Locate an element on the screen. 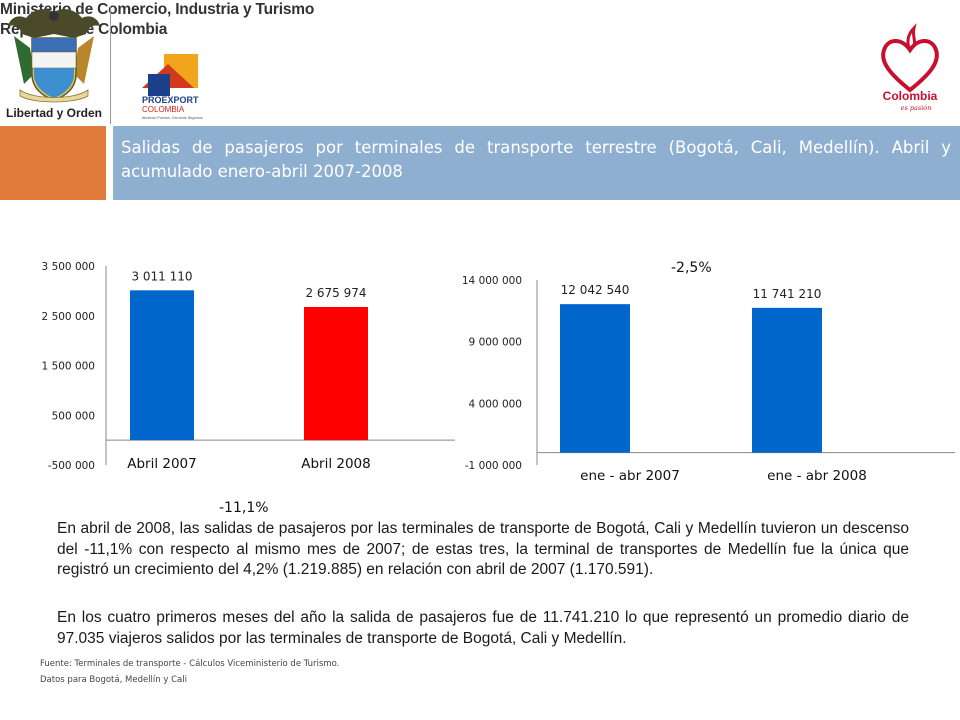 This screenshot has height=720, width=960. chart1-change-label: -11,1% is located at coordinates (244, 508).